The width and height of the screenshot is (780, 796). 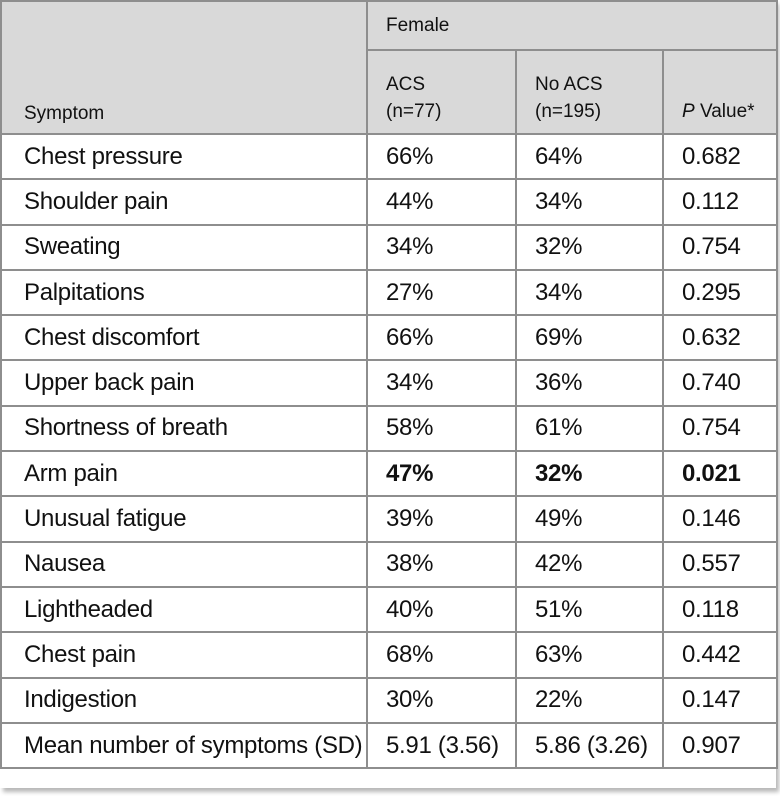 I want to click on cell-symptom: Mean number of symptoms (SD), so click(x=184, y=745).